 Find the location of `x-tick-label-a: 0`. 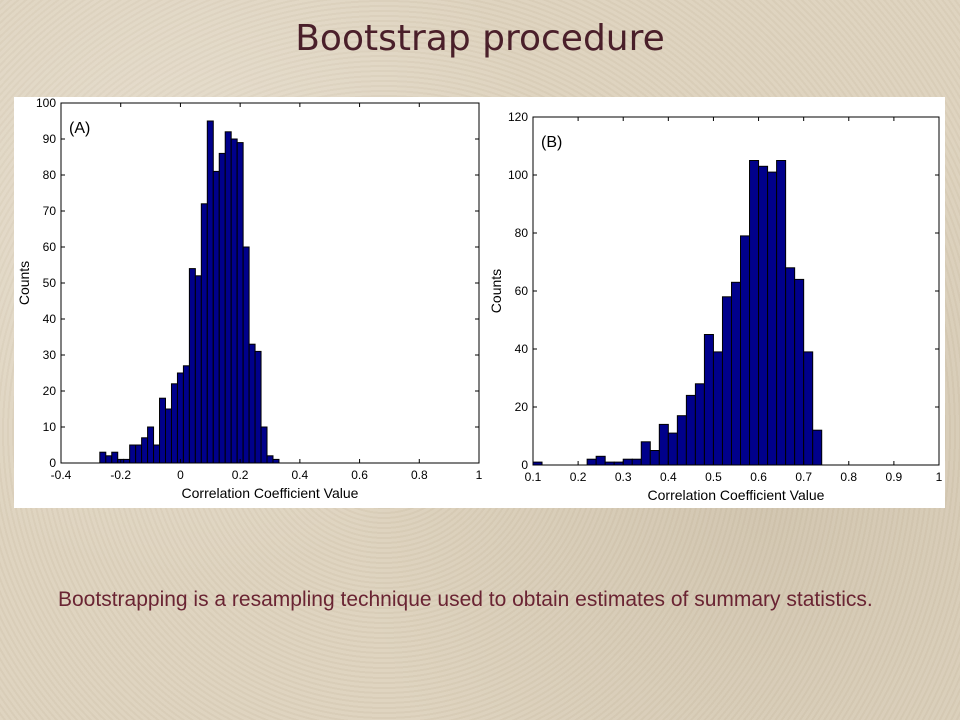

x-tick-label-a: 0 is located at coordinates (180, 475).